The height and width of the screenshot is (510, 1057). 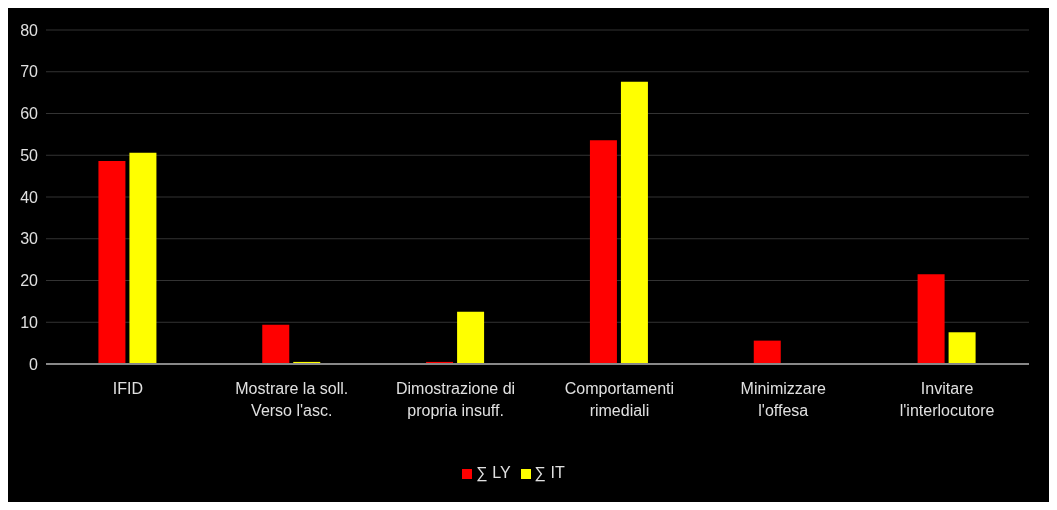 What do you see at coordinates (947, 399) in the screenshot?
I see `x-tick-label: Invitare l'interlocutore` at bounding box center [947, 399].